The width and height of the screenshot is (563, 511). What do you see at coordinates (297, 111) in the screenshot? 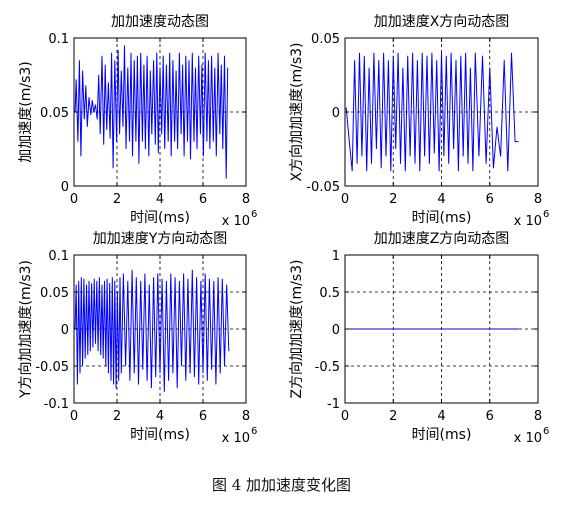
I see `y-axis-label: X方向加加速度(m/s3)` at bounding box center [297, 111].